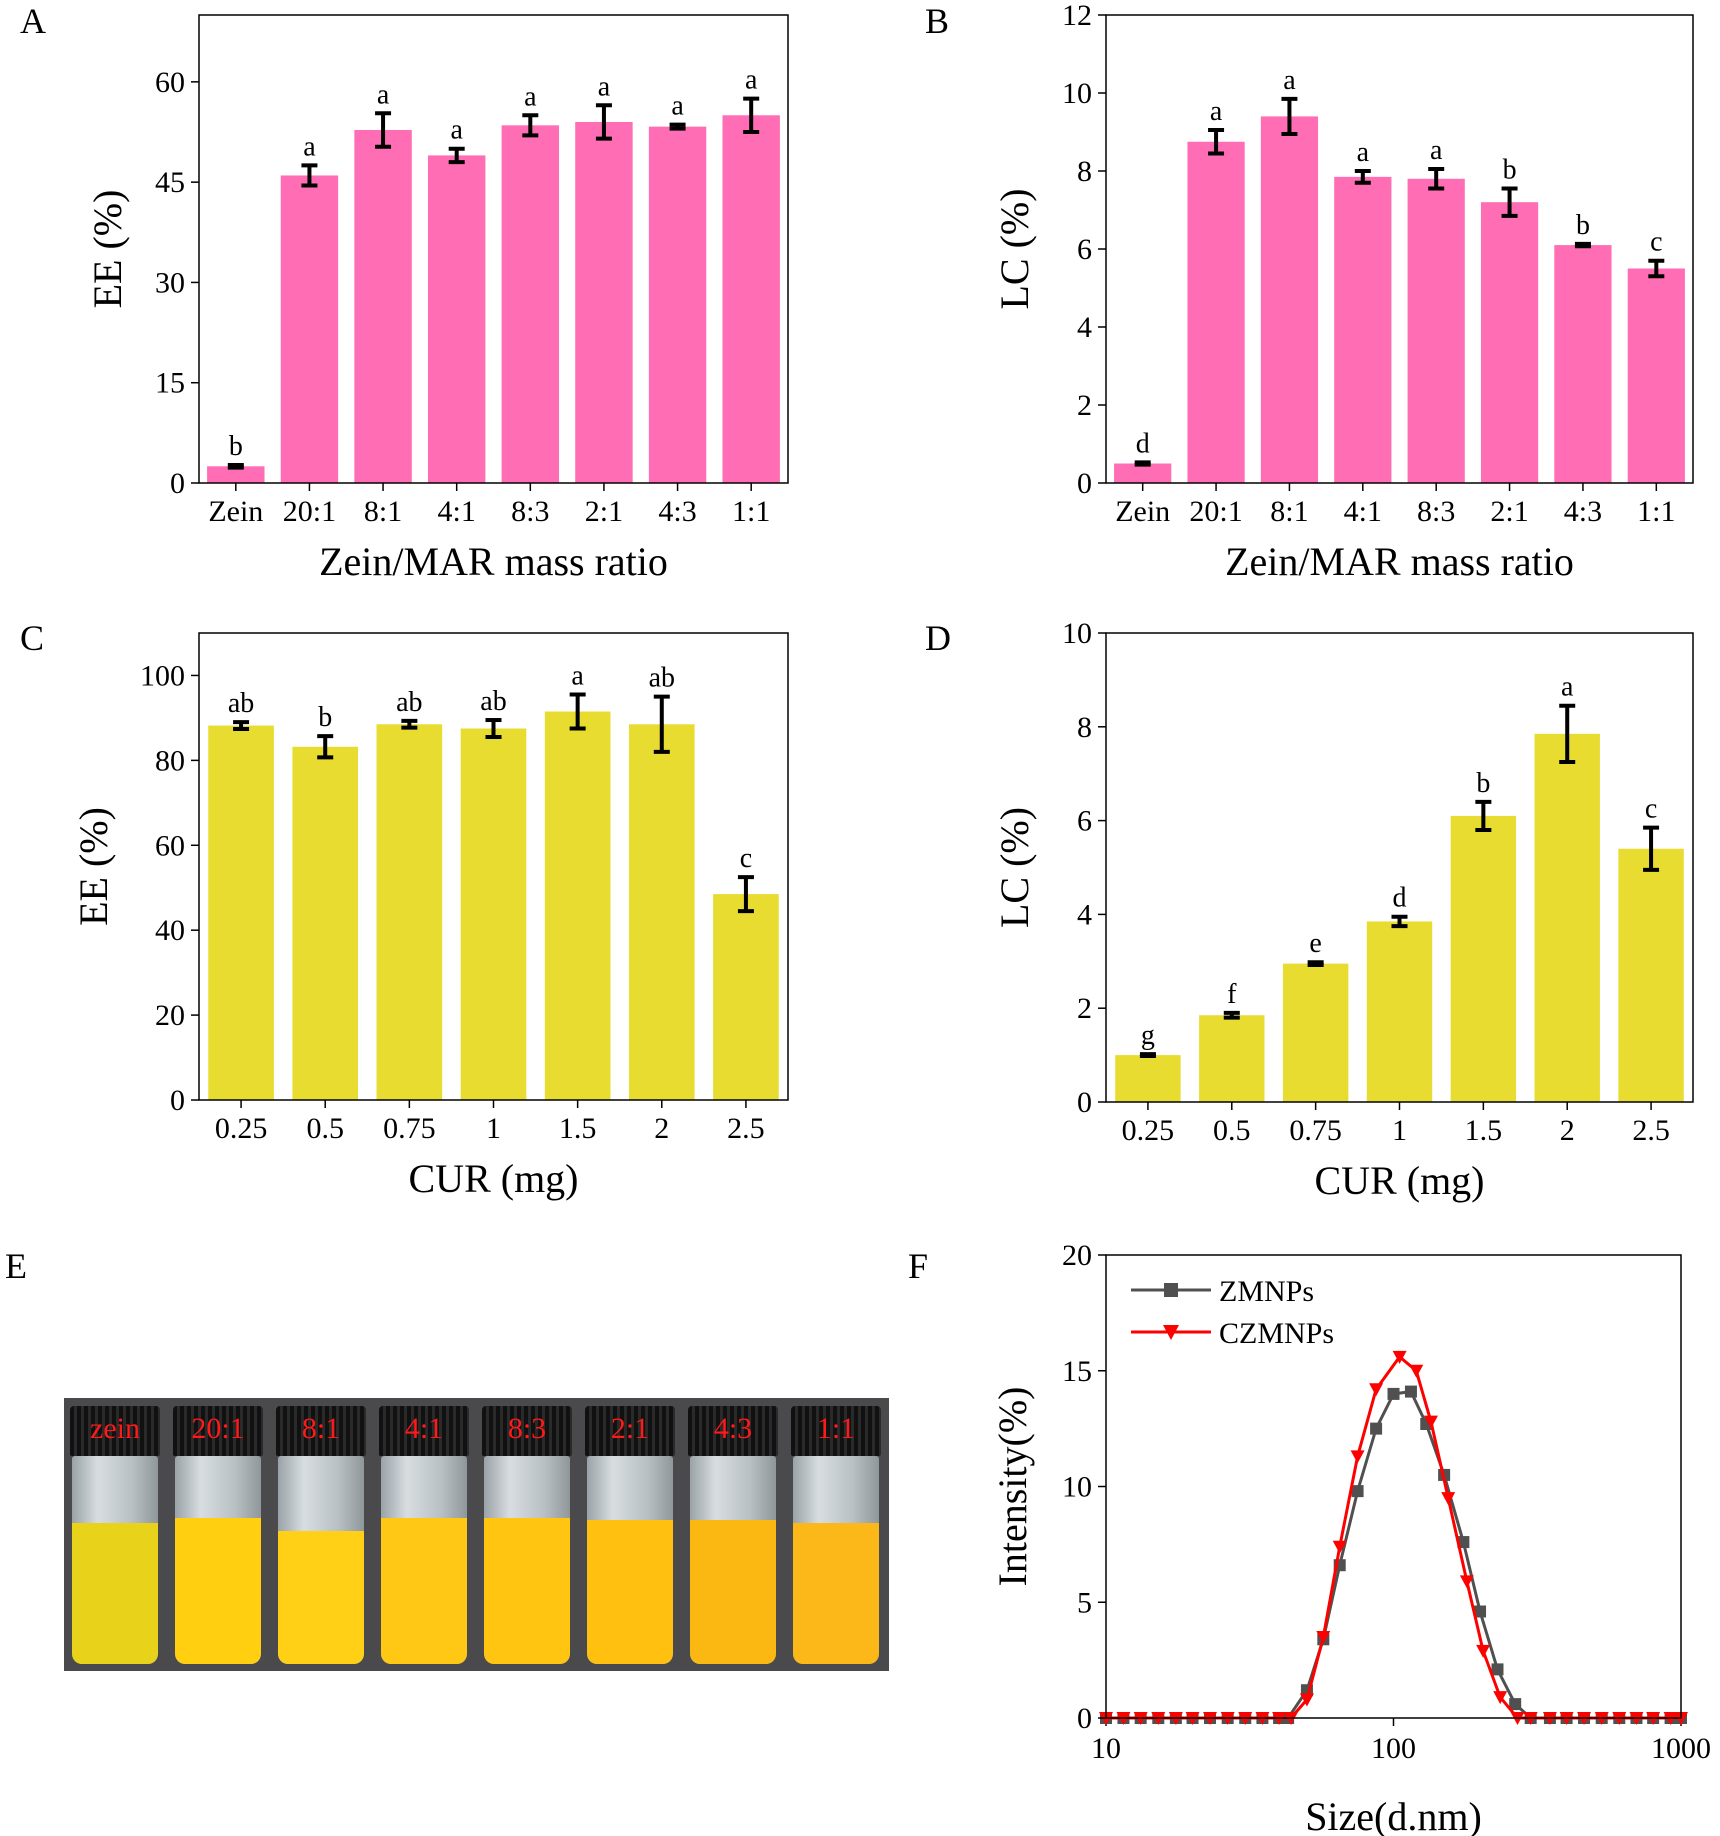  I want to click on x-tick-label: 10, so click(1106, 1748).